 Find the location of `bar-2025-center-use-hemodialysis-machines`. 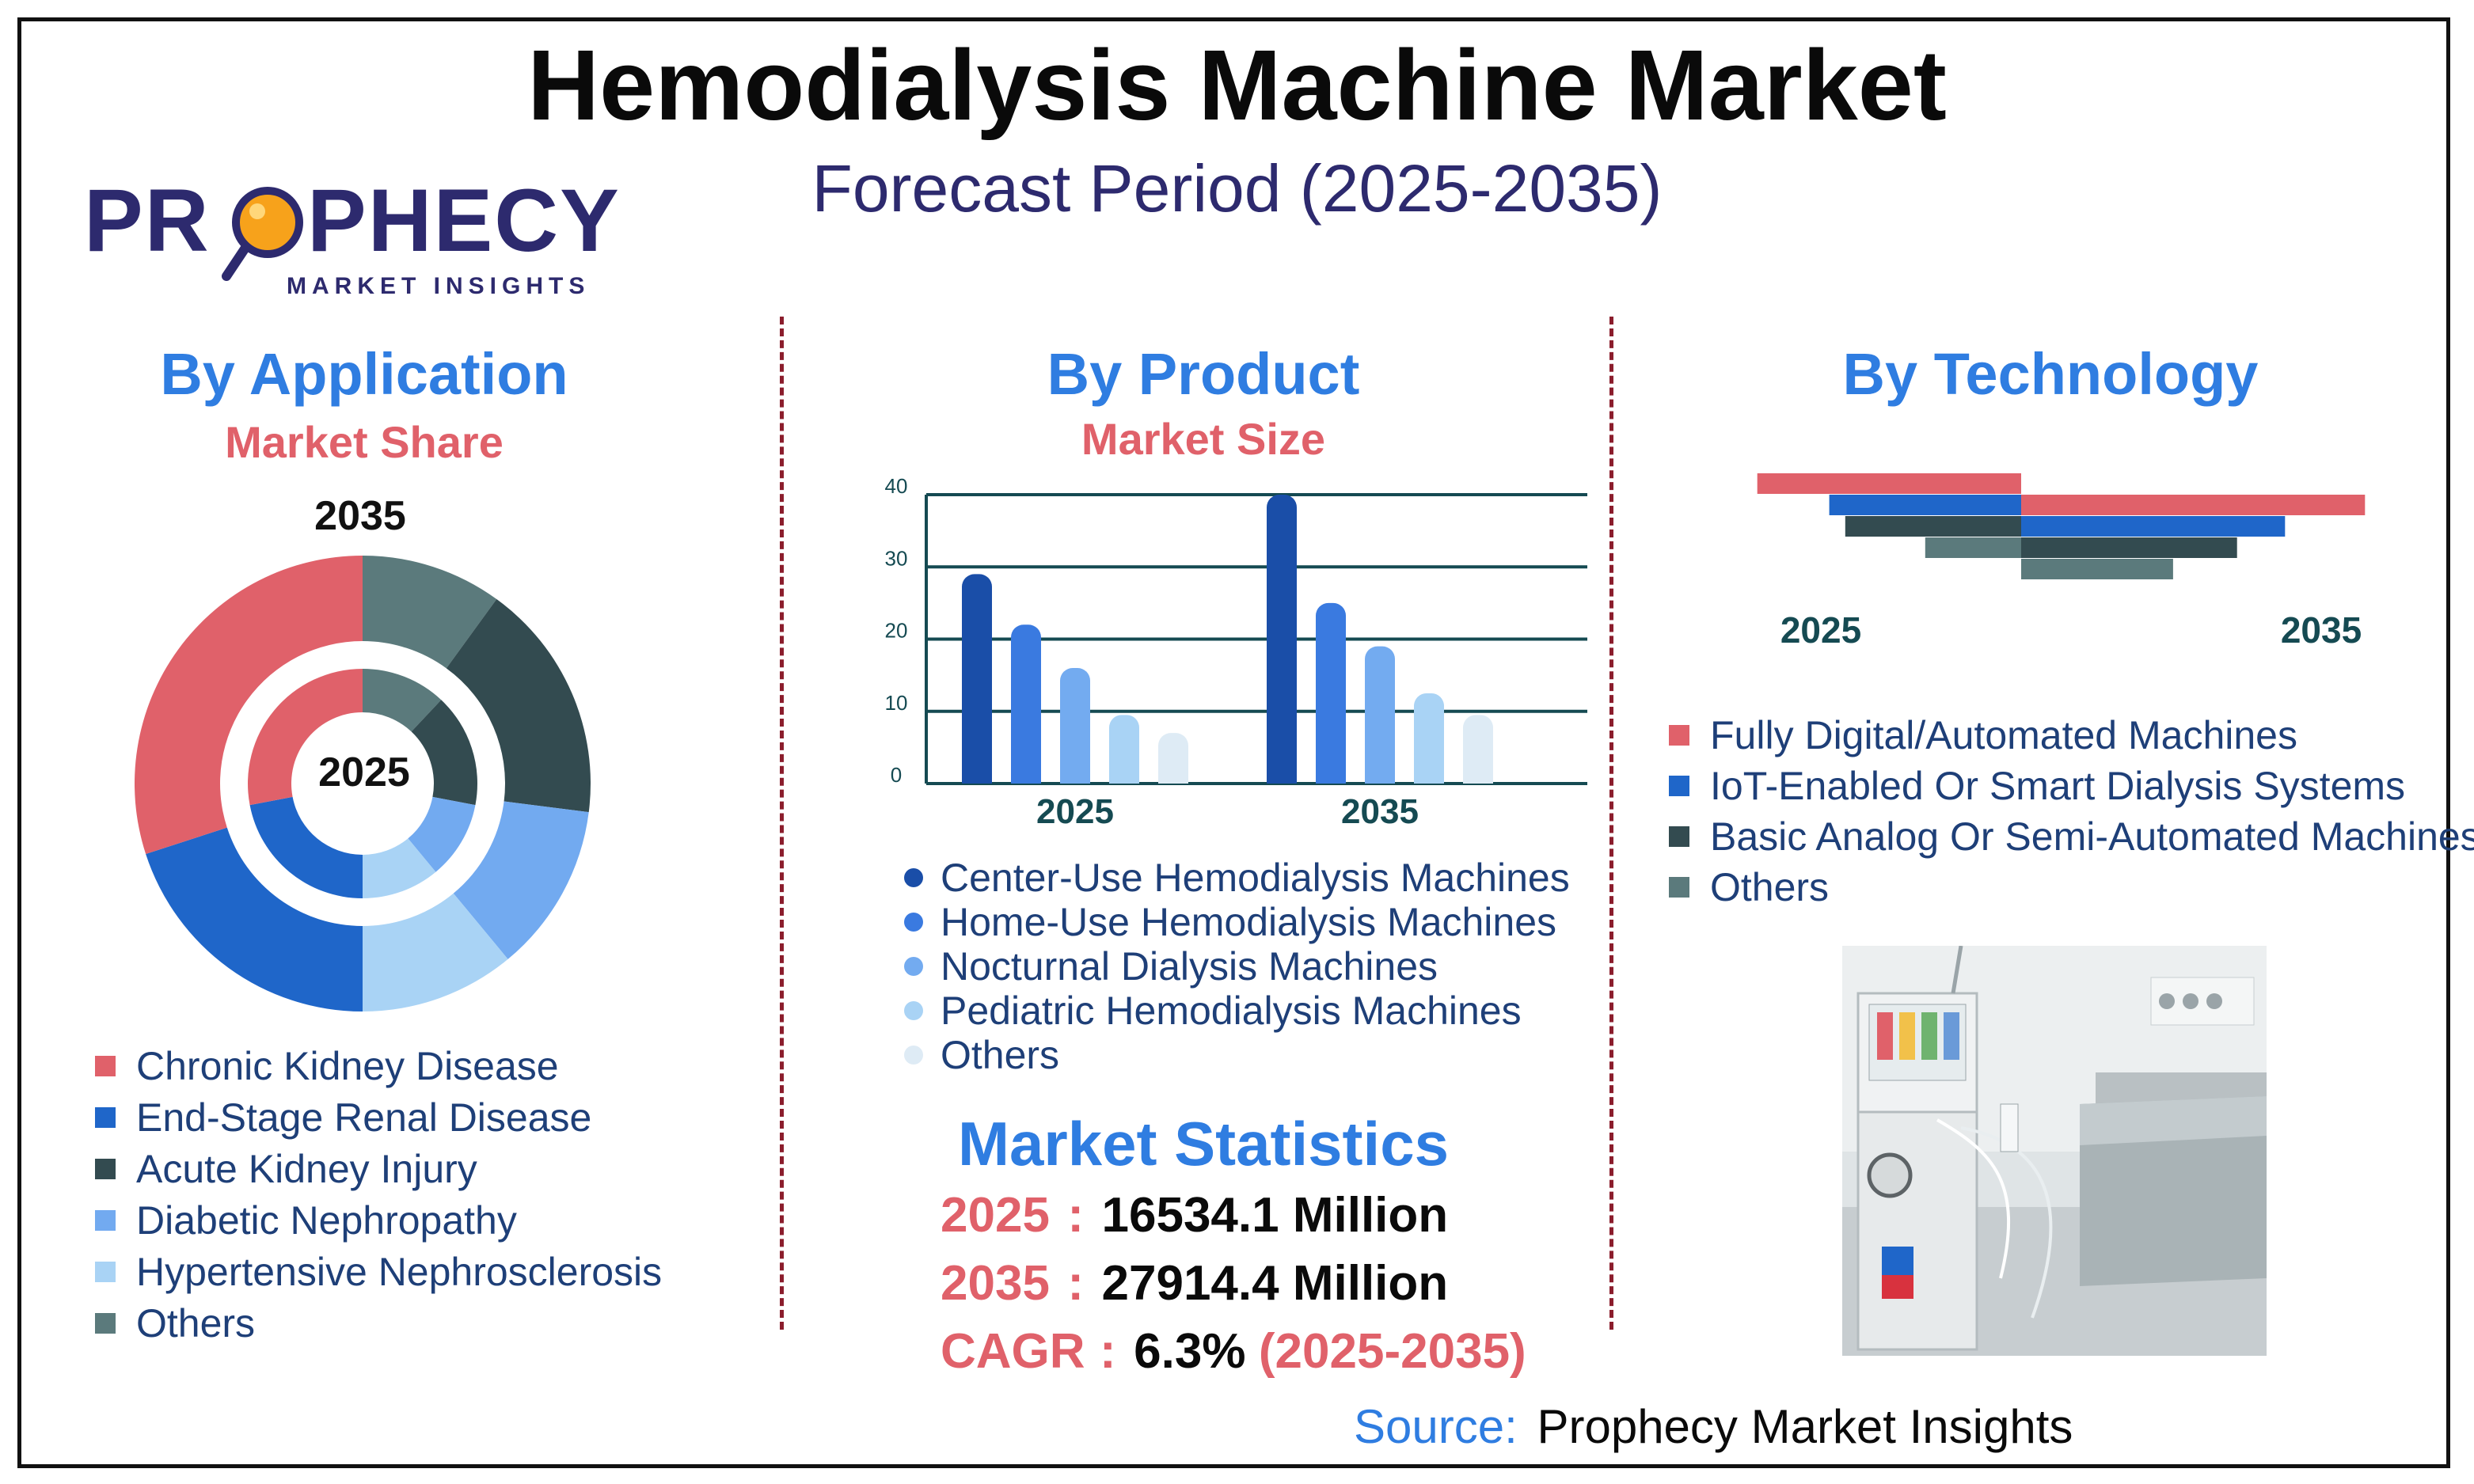

bar-2025-center-use-hemodialysis-machines is located at coordinates (977, 679).